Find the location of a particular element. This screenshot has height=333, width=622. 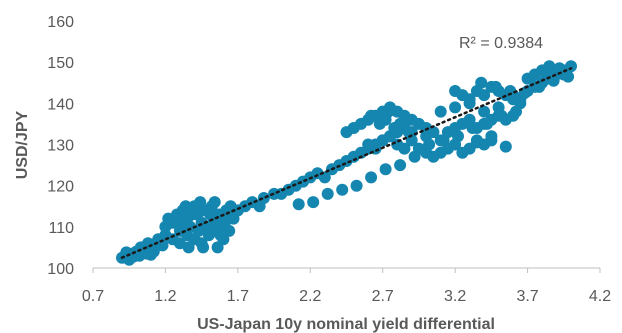

y-tick-label: 130 is located at coordinates (60, 146).